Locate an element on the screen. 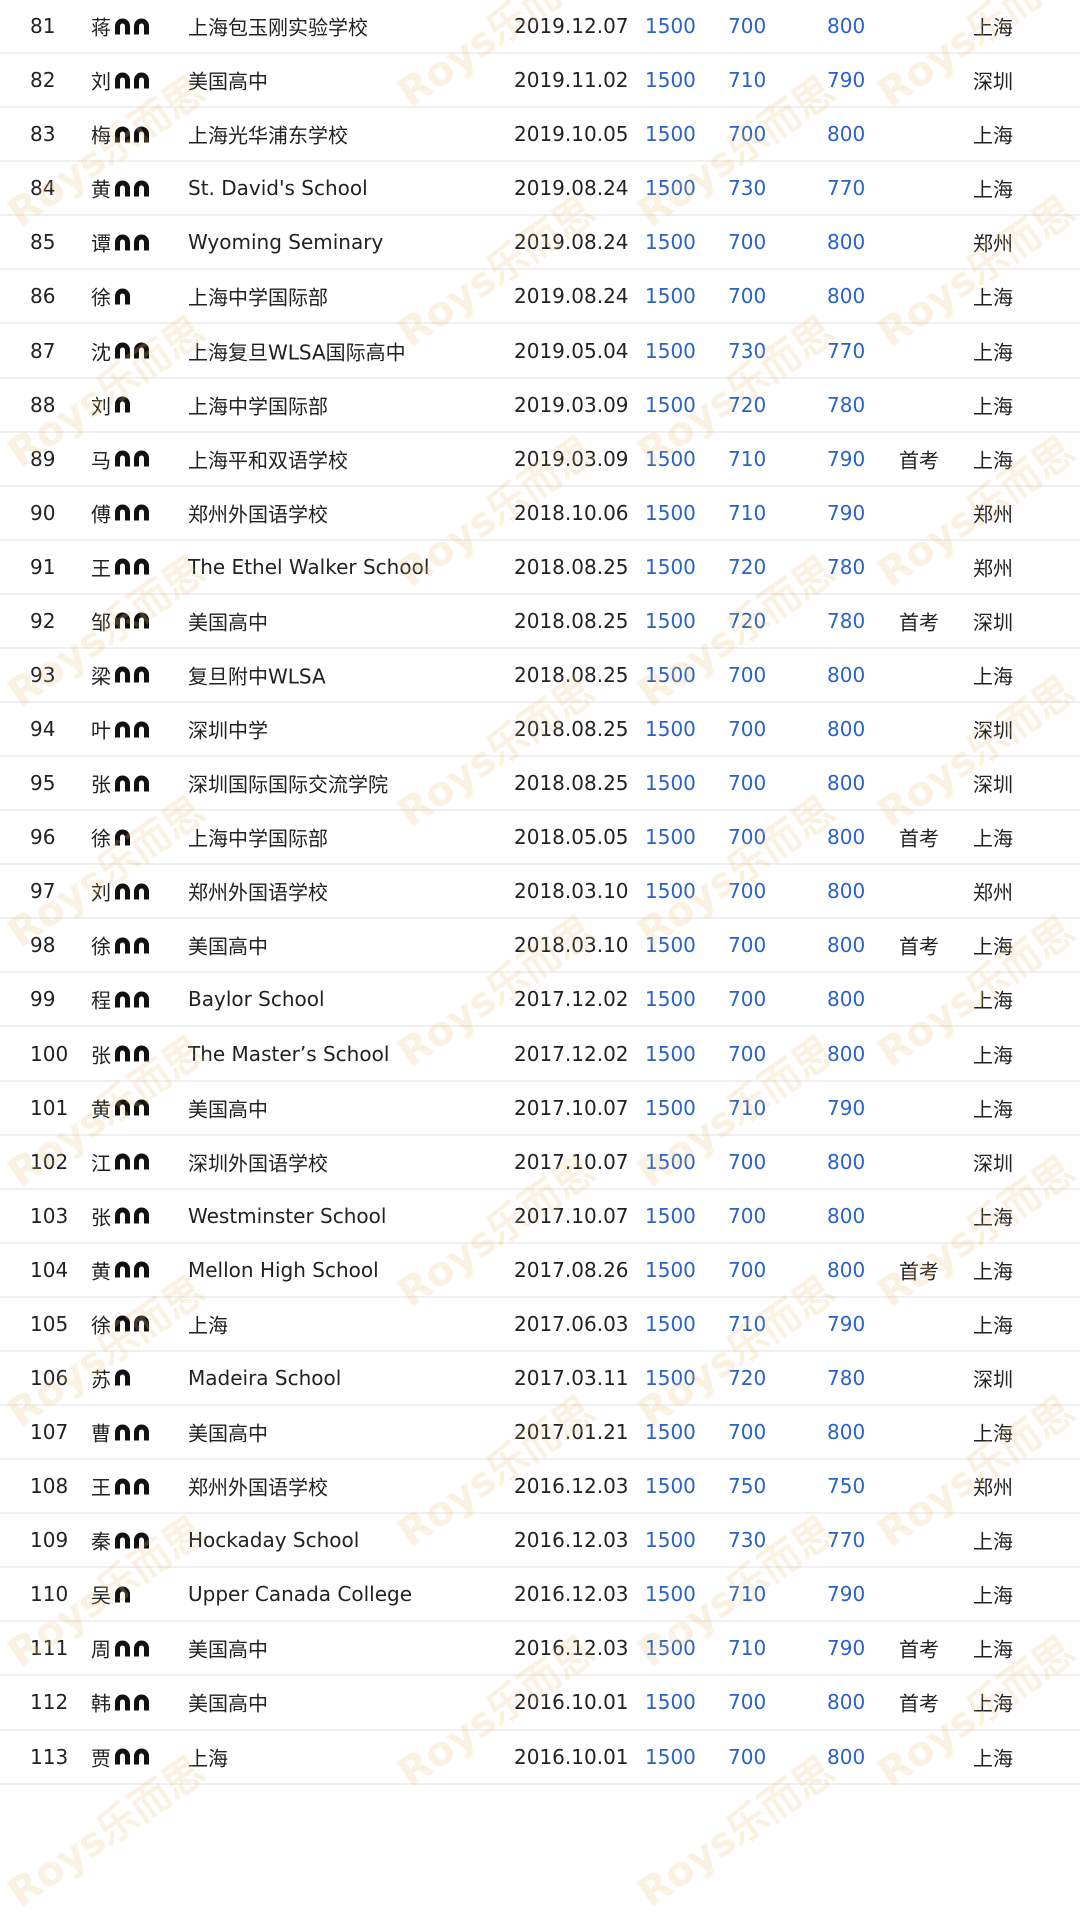 Image resolution: width=1080 pixels, height=1918 pixels. date-cell: 2019.10.05 is located at coordinates (571, 134).